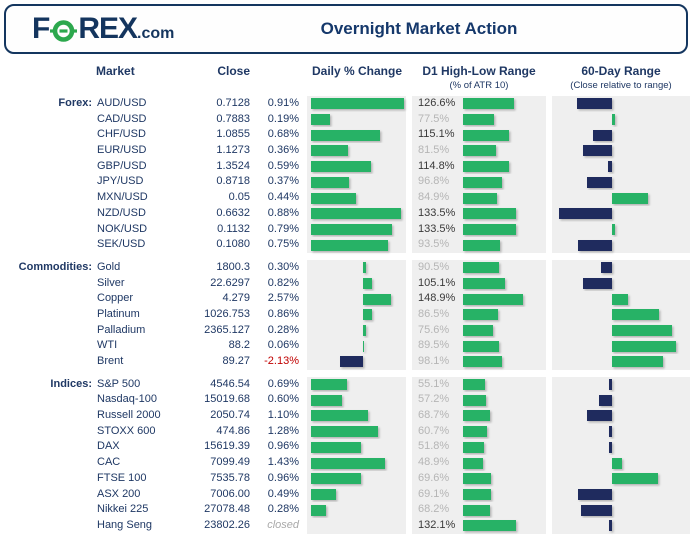  I want to click on d1-range-cell: 133.5%, so click(479, 229).